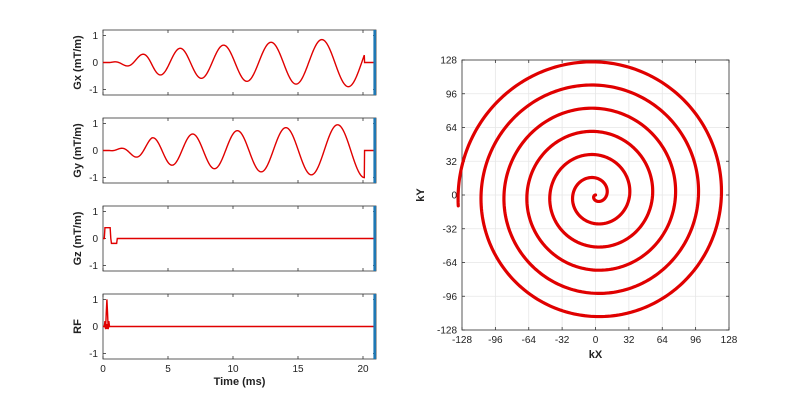 The image size is (804, 402). What do you see at coordinates (462, 340) in the screenshot?
I see `x-tick-label: -128` at bounding box center [462, 340].